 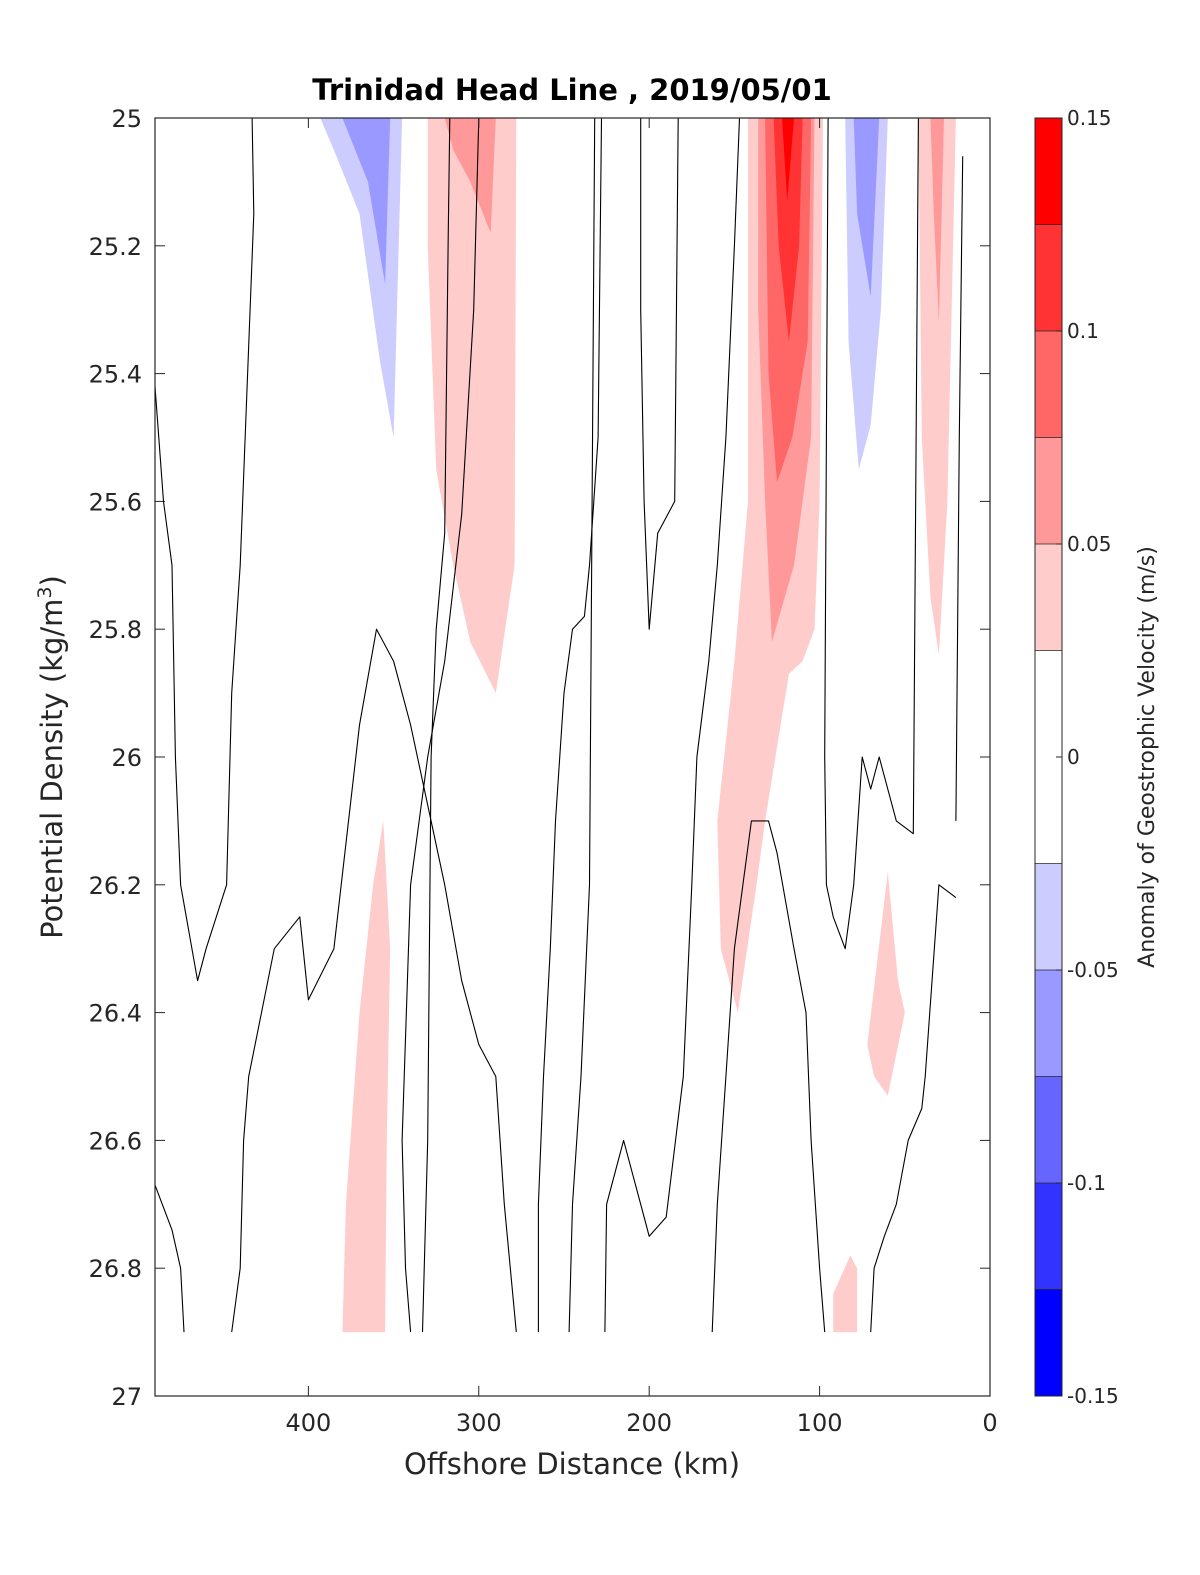 What do you see at coordinates (115, 1141) in the screenshot?
I see `y-tick-label-26.6: 26.6` at bounding box center [115, 1141].